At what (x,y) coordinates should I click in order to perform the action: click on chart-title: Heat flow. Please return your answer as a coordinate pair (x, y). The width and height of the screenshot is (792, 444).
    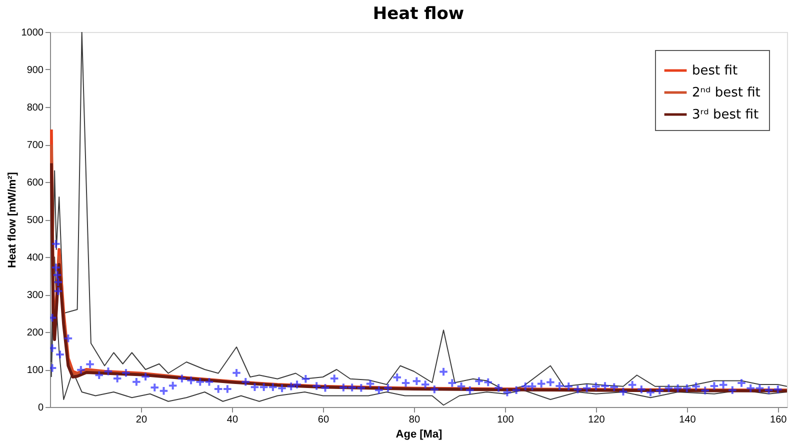
    Looking at the image, I should click on (418, 14).